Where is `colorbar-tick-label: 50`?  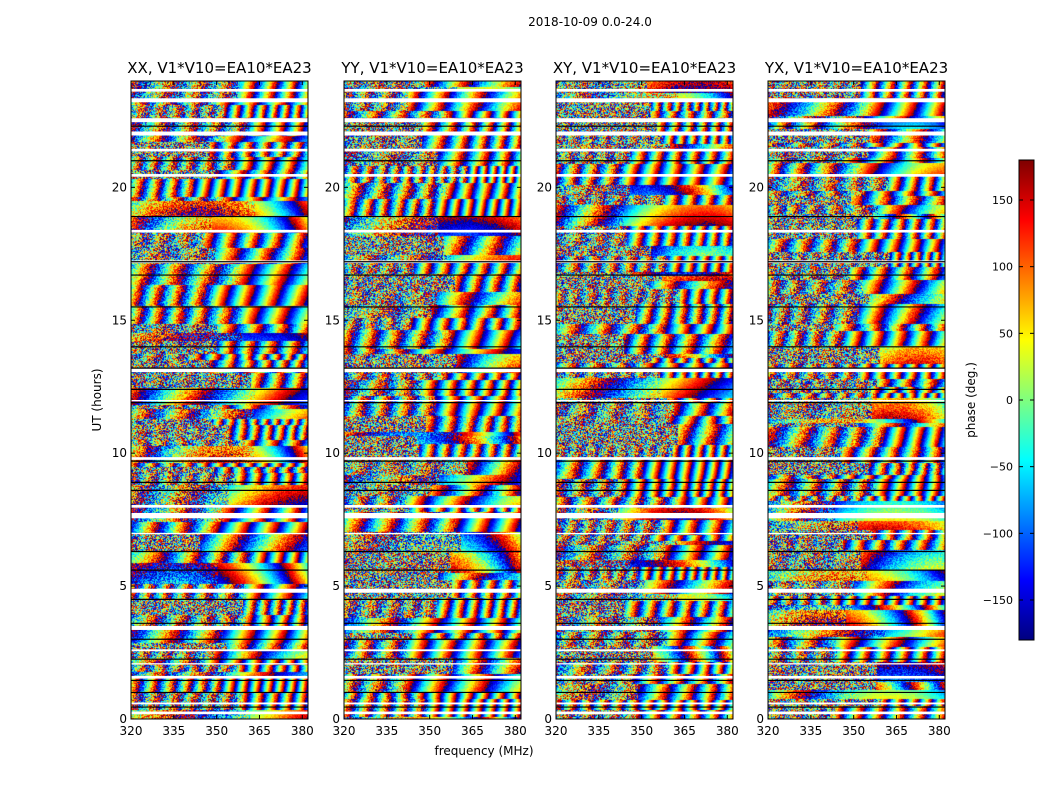
colorbar-tick-label: 50 is located at coordinates (1006, 333).